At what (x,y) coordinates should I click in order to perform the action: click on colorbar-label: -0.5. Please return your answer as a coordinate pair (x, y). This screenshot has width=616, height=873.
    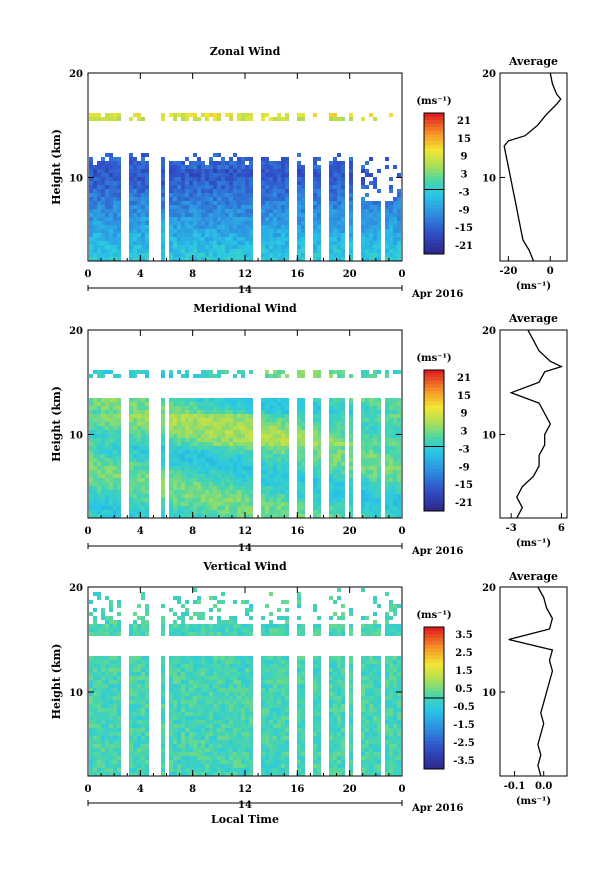
    Looking at the image, I should click on (464, 707).